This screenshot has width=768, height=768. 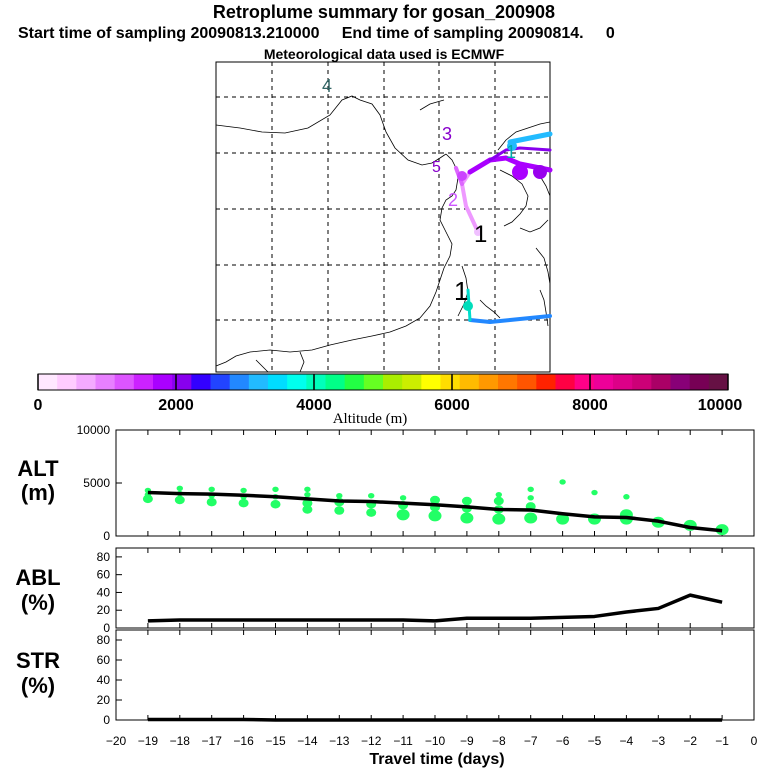 What do you see at coordinates (94, 430) in the screenshot?
I see `y-tick-label: 10000` at bounding box center [94, 430].